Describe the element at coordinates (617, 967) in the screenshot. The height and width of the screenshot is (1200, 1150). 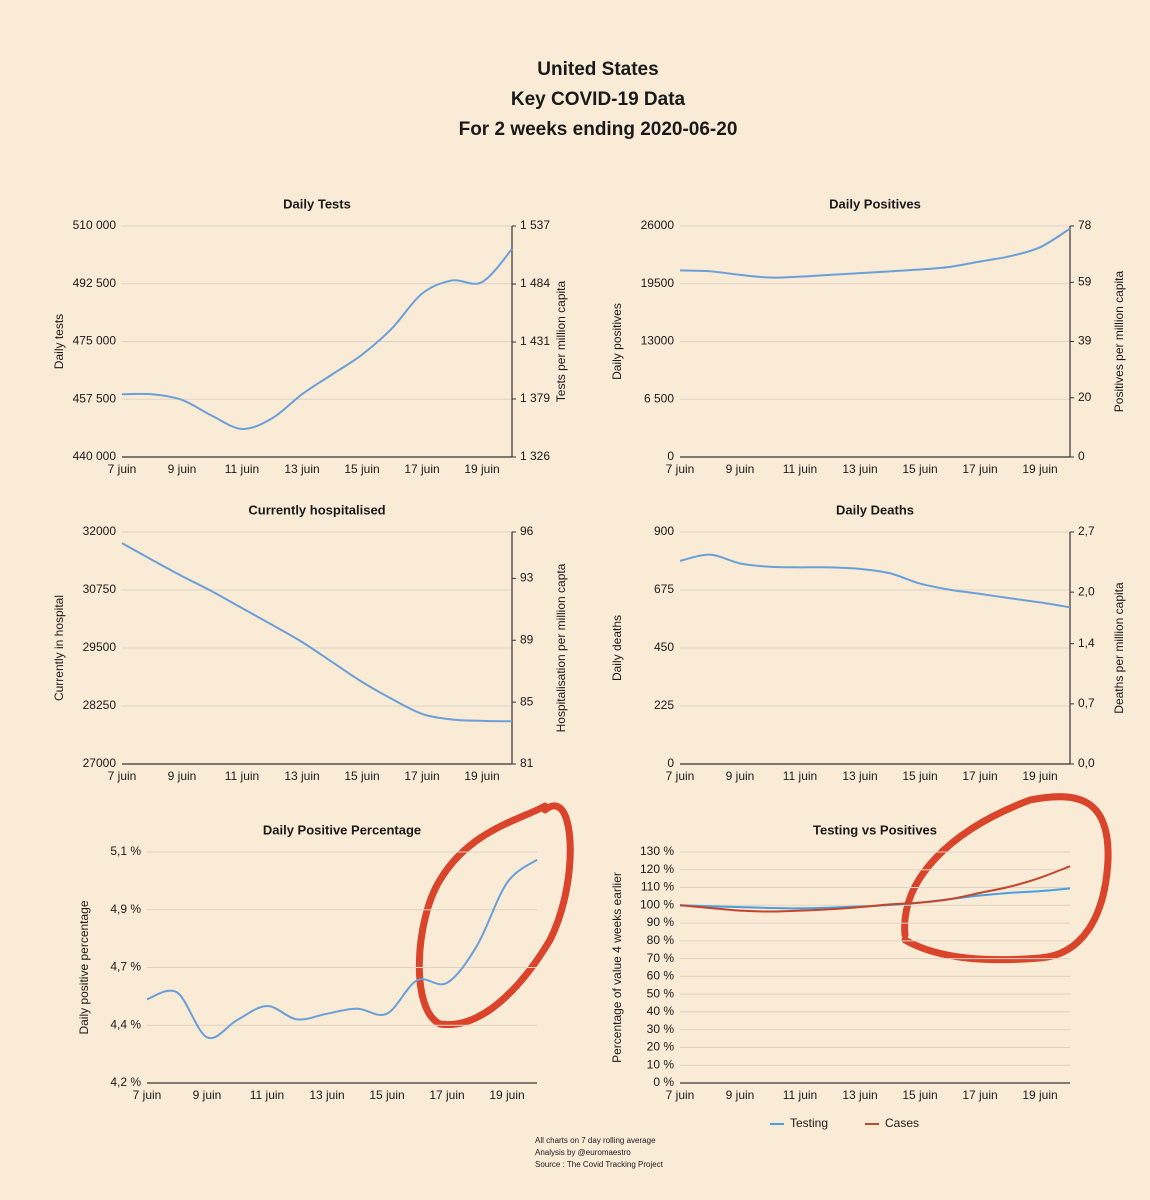
I see `y-axis-label: Percentage of value 4 weeks earlier` at that location.